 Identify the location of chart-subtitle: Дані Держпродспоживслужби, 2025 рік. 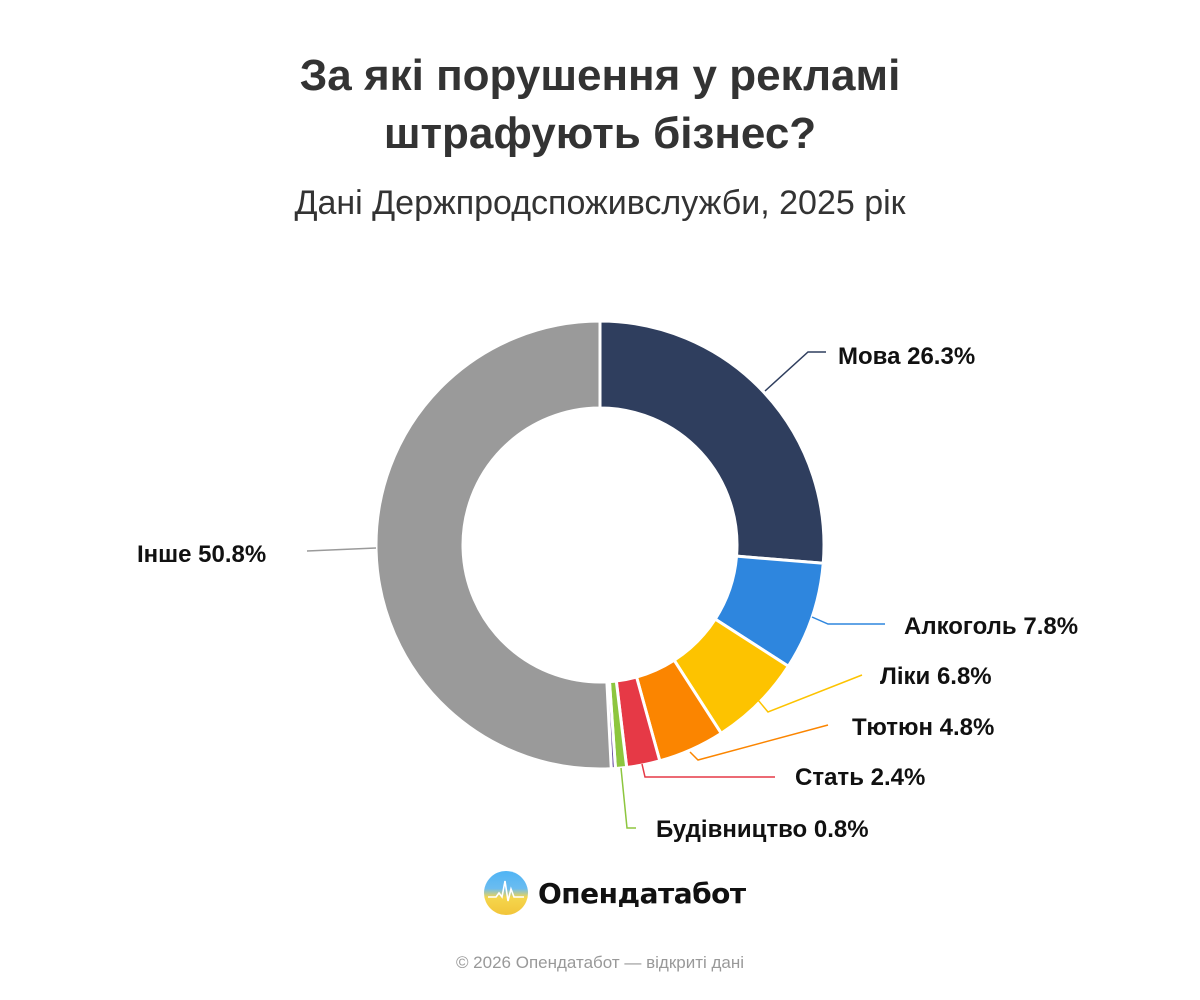
(600, 203).